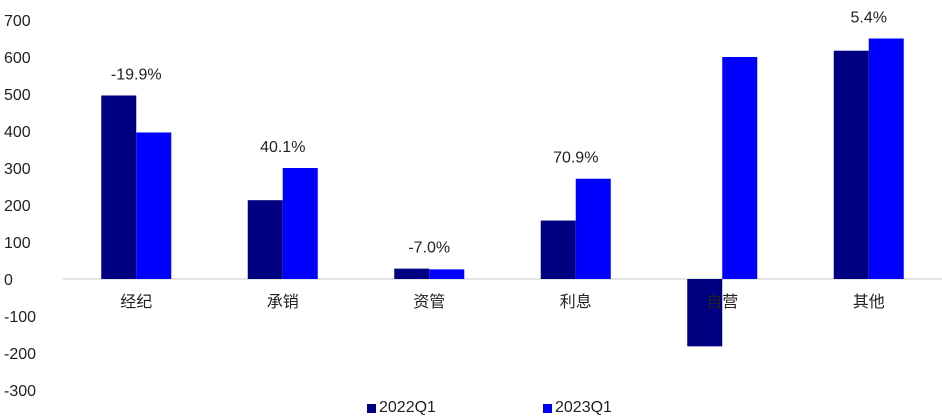 This screenshot has width=942, height=418. I want to click on growth-annotation: -19.9%, so click(136, 74).